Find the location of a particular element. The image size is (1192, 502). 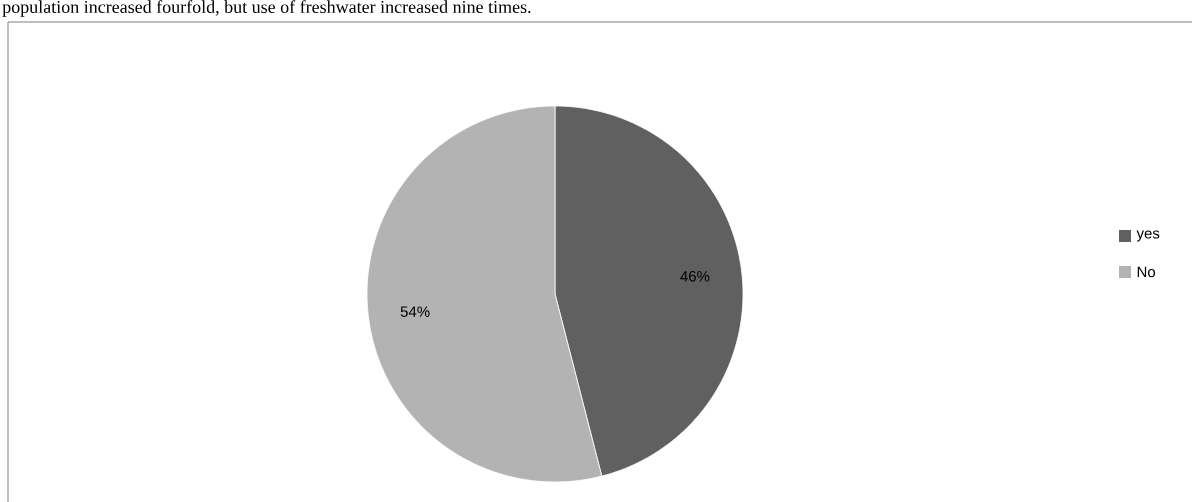

data-label: 46% is located at coordinates (695, 276).